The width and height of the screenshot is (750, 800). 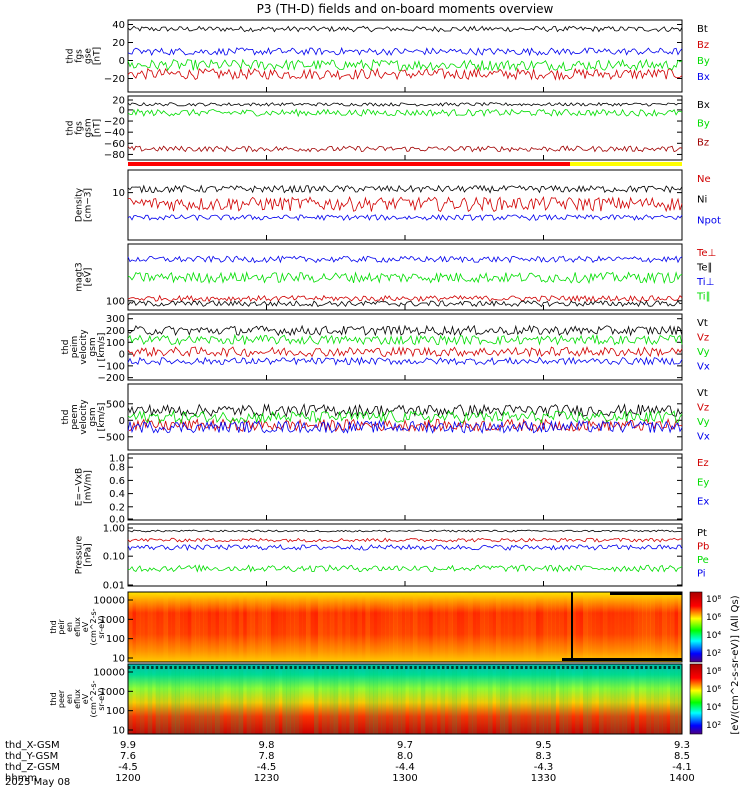 What do you see at coordinates (392, 489) in the screenshot?
I see `panel-efield: 1.00.8 0.6 0.4 0.2 0.0 E=−VxB [mV/m] Ez Ey Ex` at bounding box center [392, 489].